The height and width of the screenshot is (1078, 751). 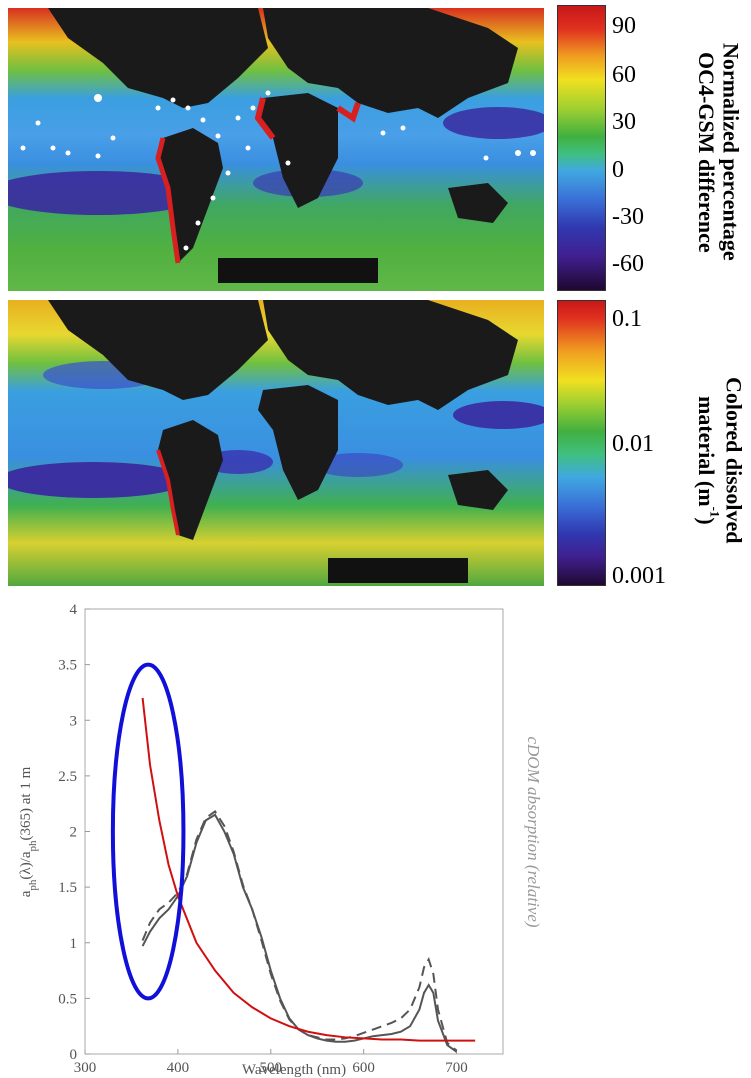 I want to click on x-axis-ticks: 300 400 500 600 700, so click(x=271, y=1062).